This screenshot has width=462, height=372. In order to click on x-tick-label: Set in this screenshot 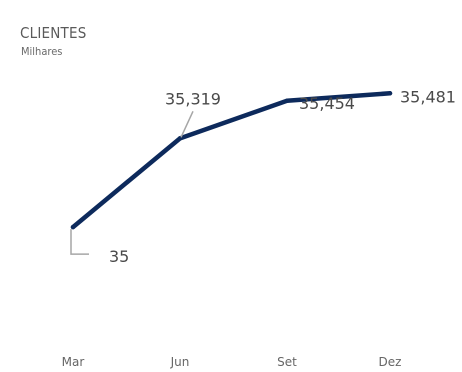, I will do `click(287, 362)`.